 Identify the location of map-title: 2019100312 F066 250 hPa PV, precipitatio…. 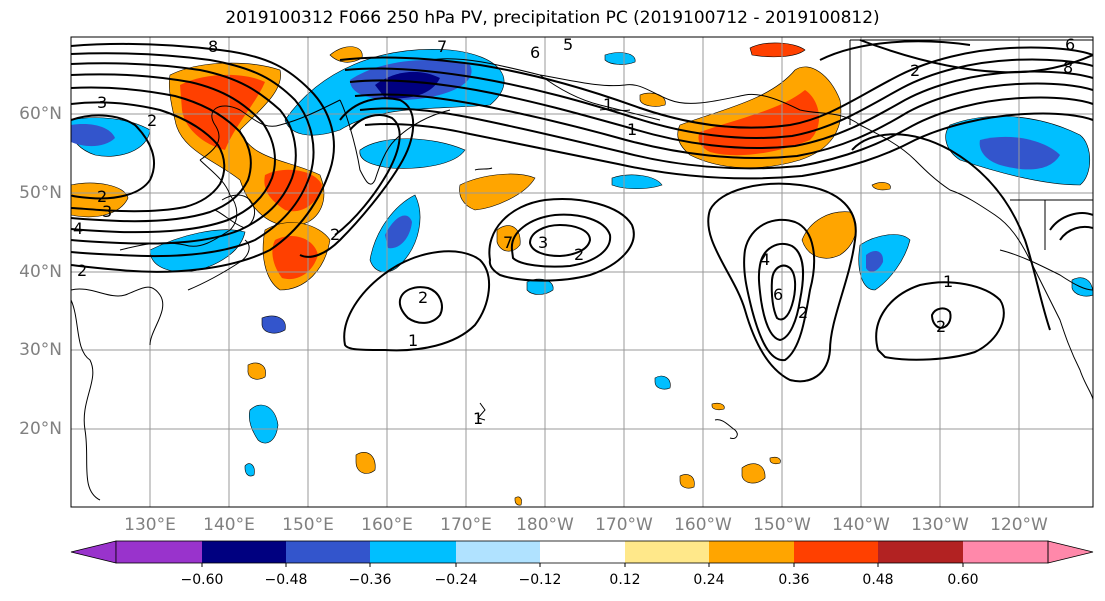
(552, 18).